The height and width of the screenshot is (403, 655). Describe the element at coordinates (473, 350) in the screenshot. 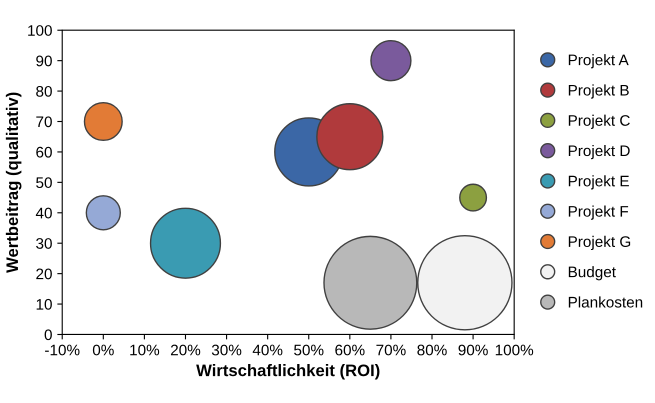

I see `x-tick-label: 90%` at that location.